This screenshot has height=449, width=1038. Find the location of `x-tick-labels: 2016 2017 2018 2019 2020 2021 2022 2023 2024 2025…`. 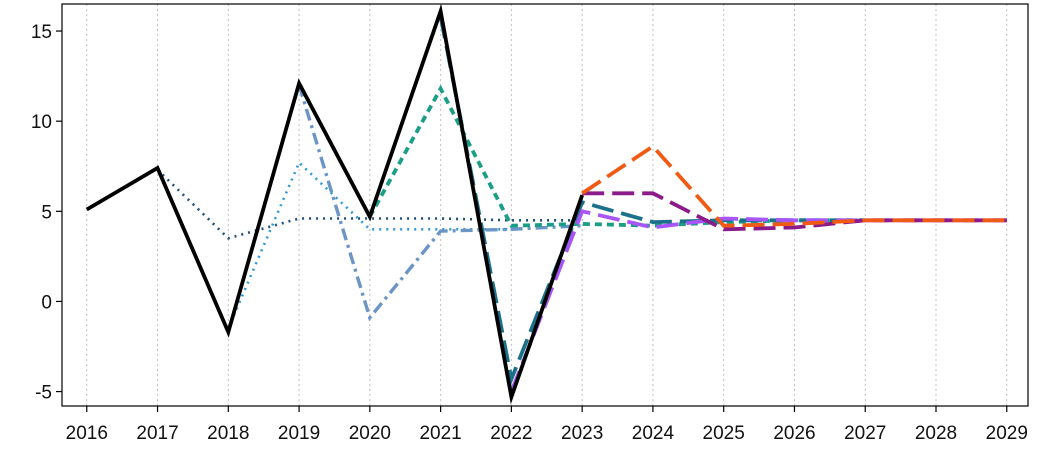

x-tick-labels: 2016 2017 2018 2019 2020 2021 2022 2023 2024 2025… is located at coordinates (547, 433).